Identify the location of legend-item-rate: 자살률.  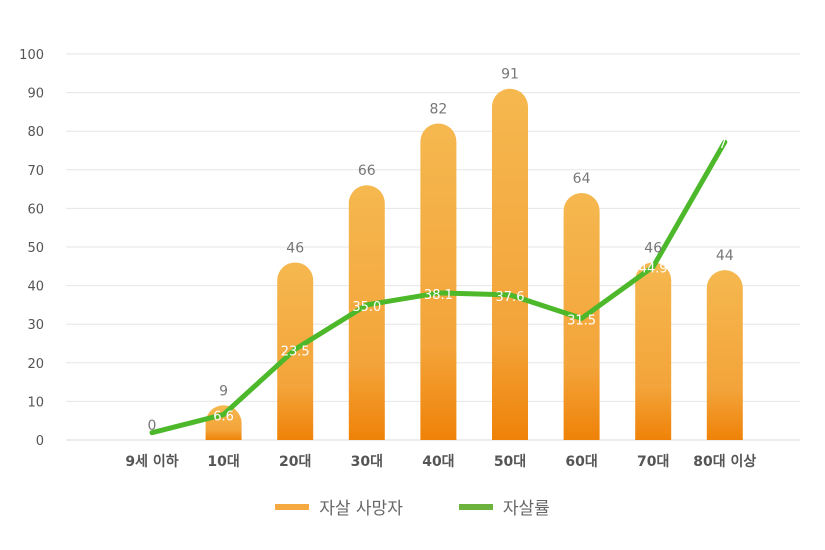
(504, 506).